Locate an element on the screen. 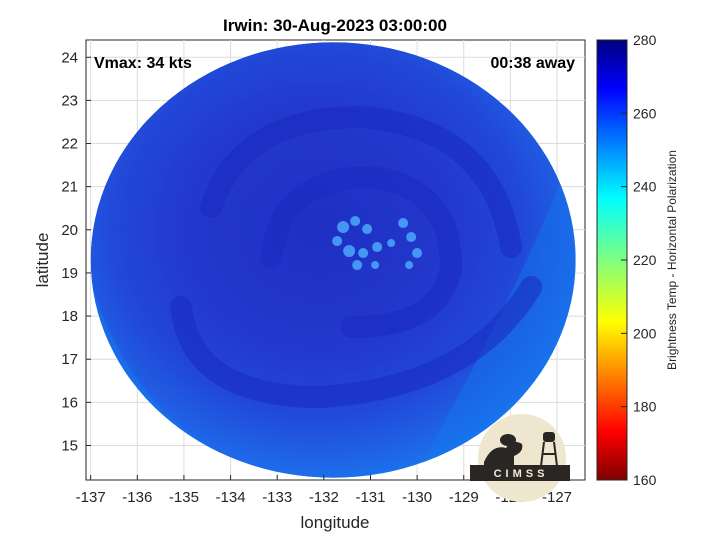  x-tick-label: -129 is located at coordinates (464, 497).